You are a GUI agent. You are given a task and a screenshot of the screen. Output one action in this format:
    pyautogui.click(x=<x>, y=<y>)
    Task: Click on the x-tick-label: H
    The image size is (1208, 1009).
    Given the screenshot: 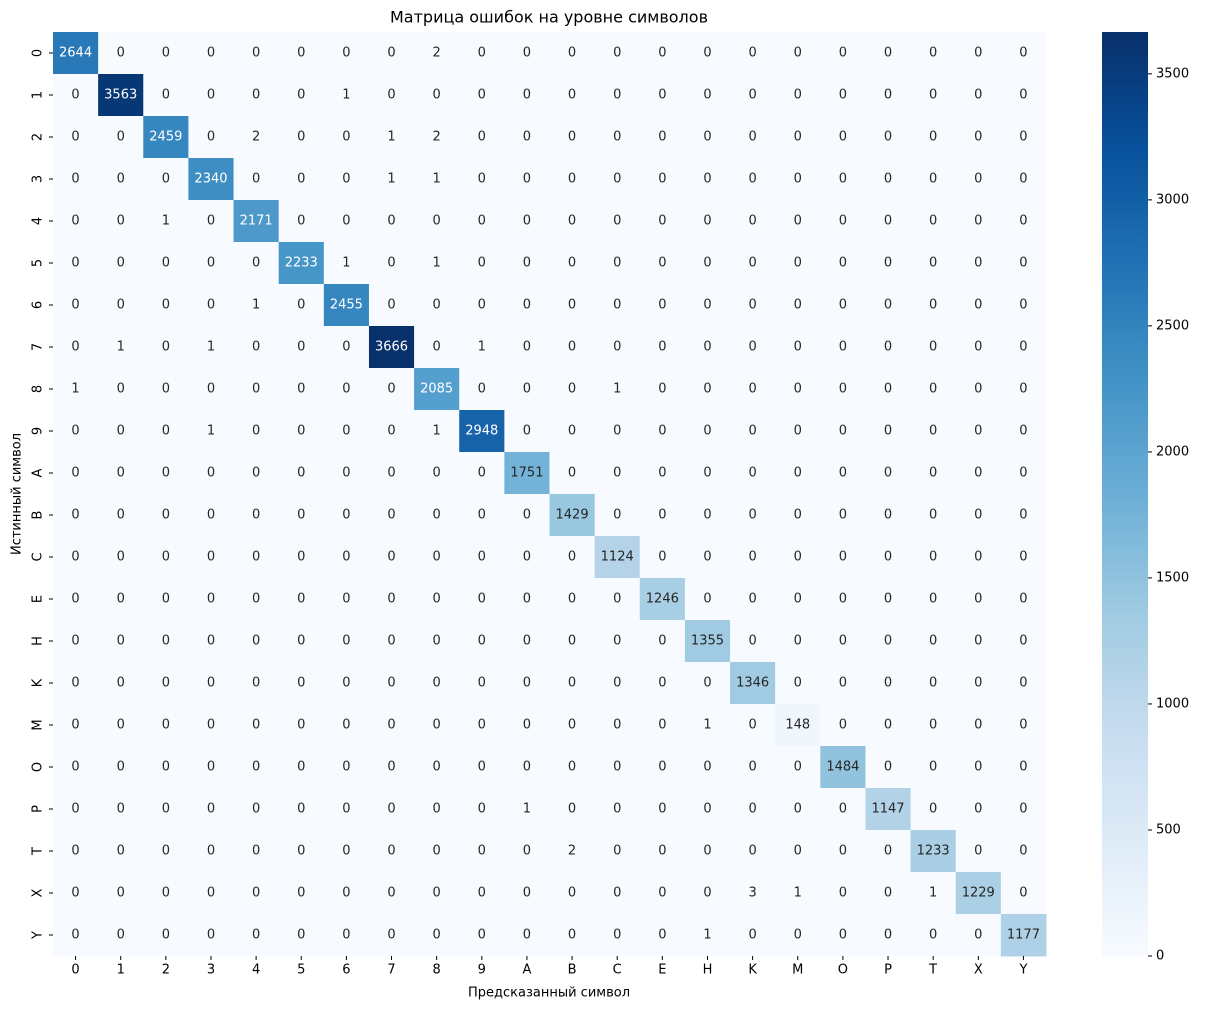 What is the action you would take?
    pyautogui.click(x=708, y=970)
    